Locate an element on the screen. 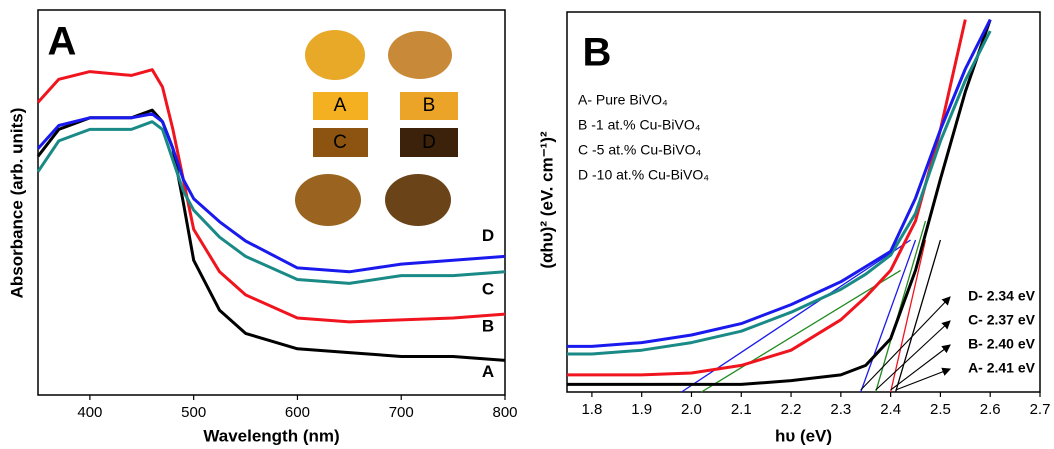  curve-label: D is located at coordinates (488, 235).